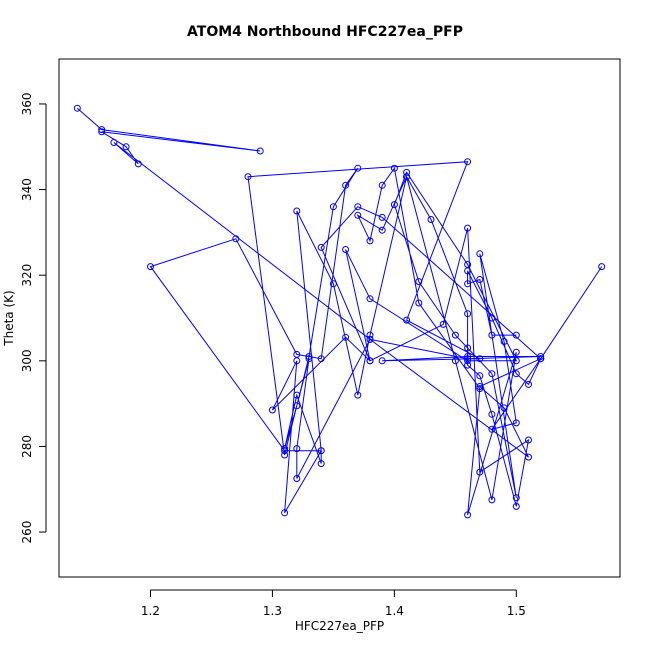 Image resolution: width=650 pixels, height=650 pixels. I want to click on x-tick-label: 1.5, so click(516, 611).